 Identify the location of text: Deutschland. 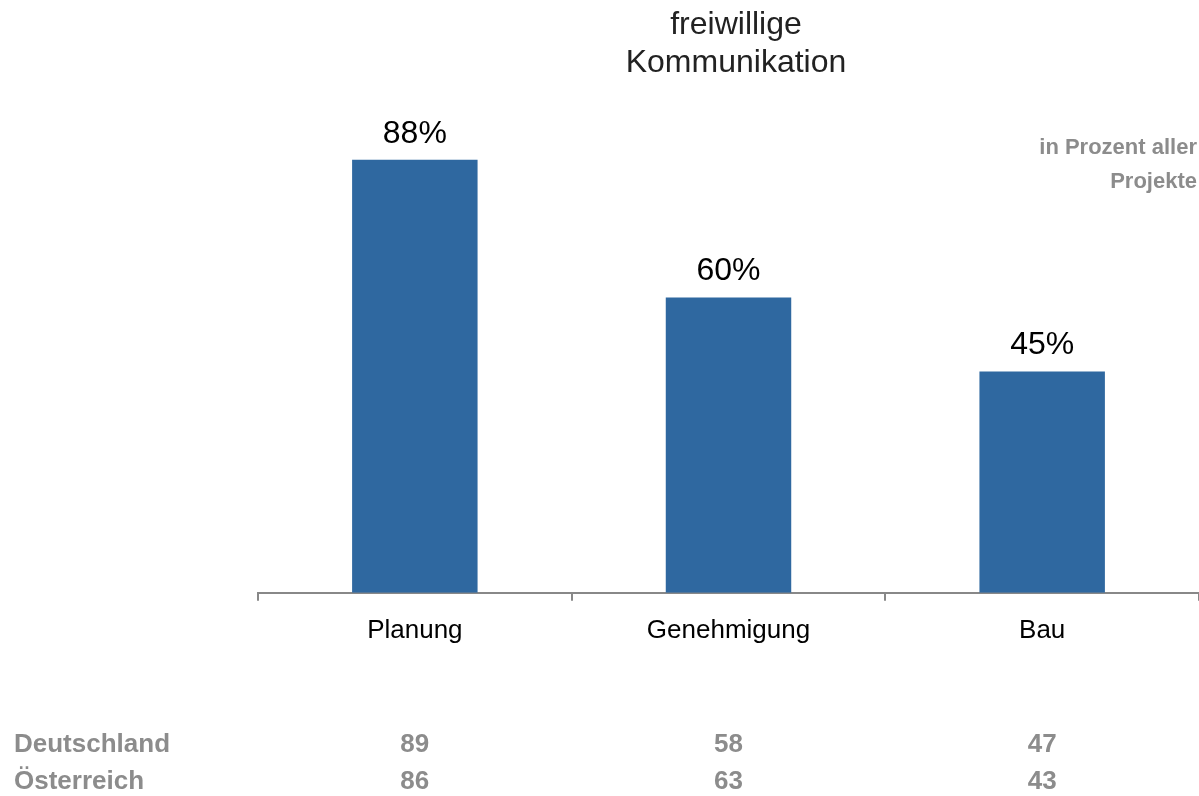
(92, 743).